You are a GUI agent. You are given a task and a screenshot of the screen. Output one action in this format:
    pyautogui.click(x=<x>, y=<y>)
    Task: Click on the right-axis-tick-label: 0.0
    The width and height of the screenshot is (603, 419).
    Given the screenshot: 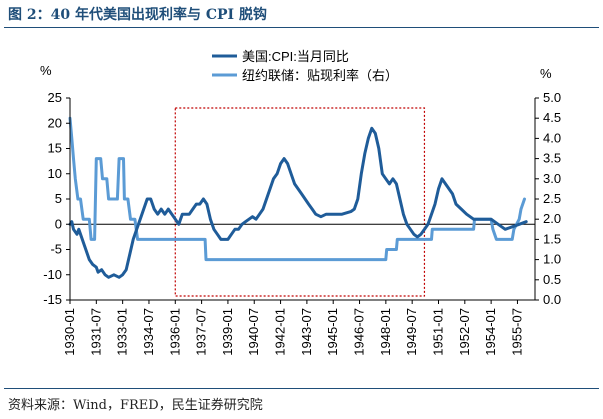 What is the action you would take?
    pyautogui.click(x=552, y=299)
    